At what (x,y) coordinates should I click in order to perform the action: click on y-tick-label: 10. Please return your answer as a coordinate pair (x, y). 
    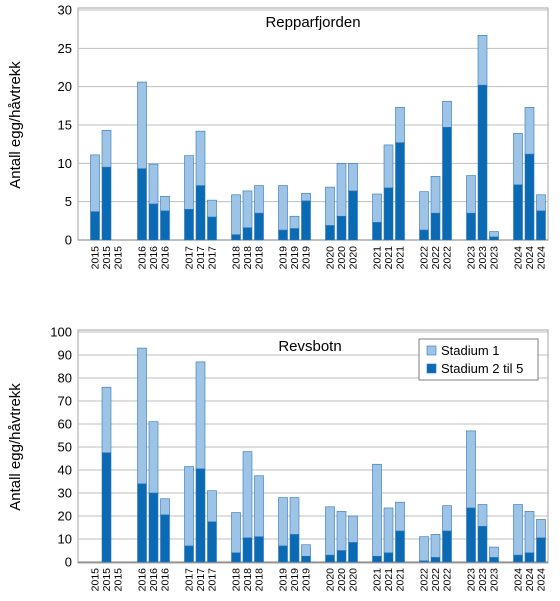
    Looking at the image, I should click on (65, 163).